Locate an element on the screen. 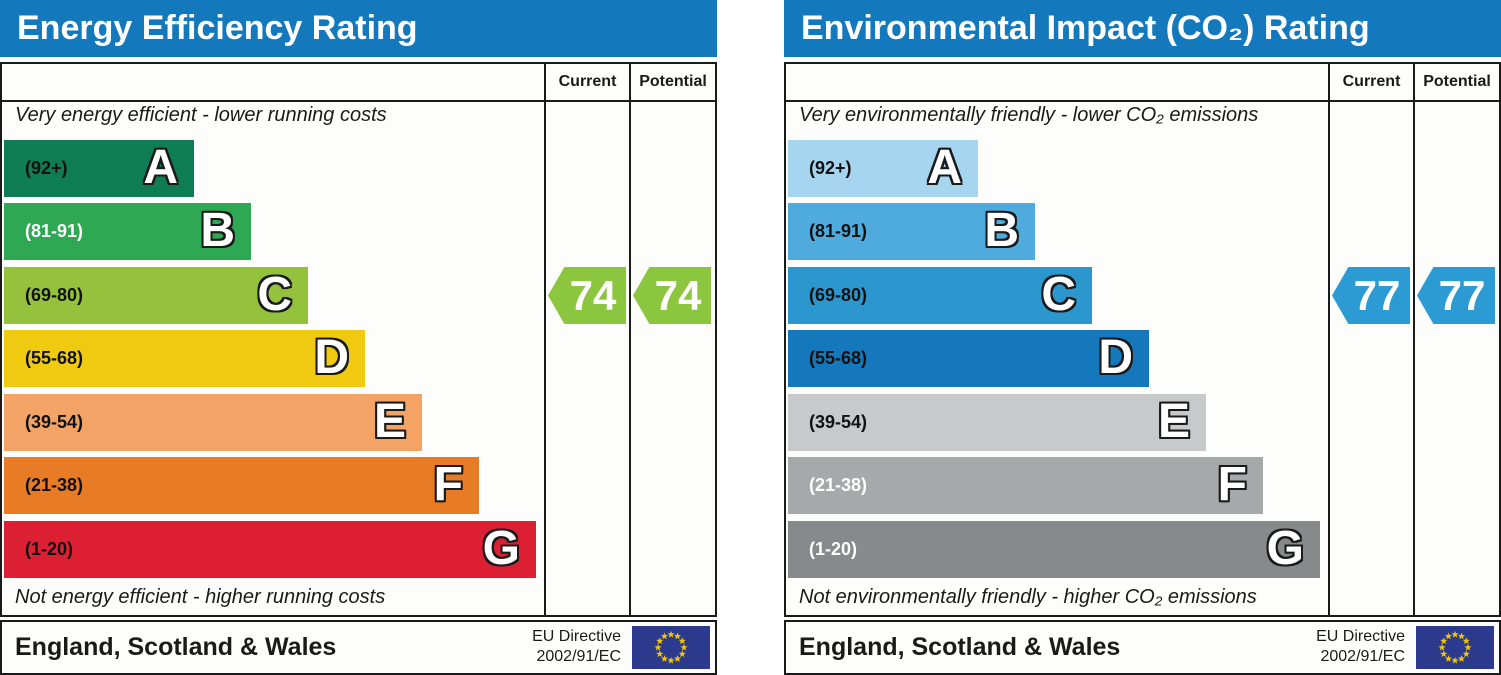 The height and width of the screenshot is (675, 1501). panel-title-bar: Environmental Impact (CO₂) Rating is located at coordinates (1142, 28).